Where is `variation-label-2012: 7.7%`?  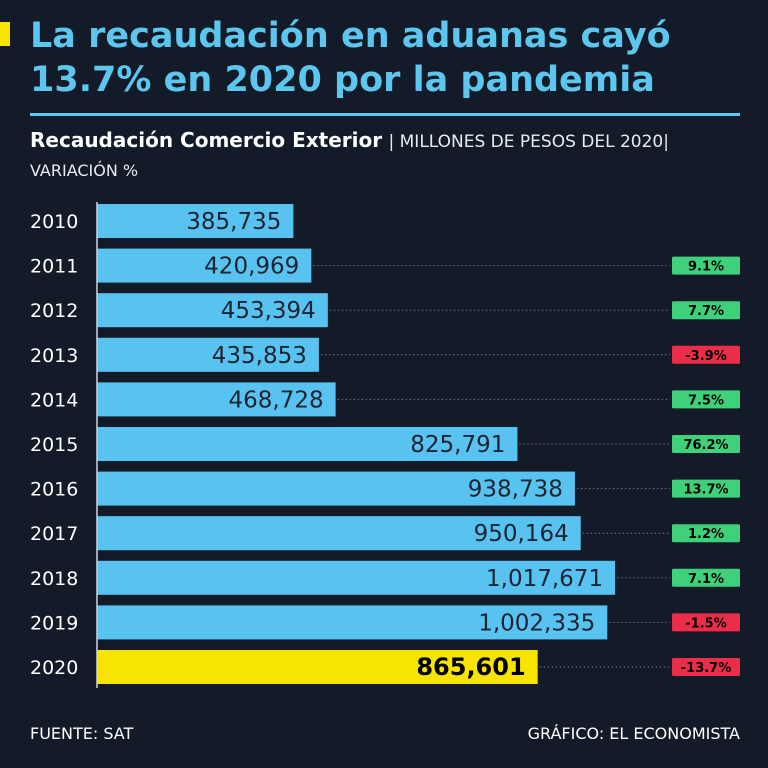
variation-label-2012: 7.7% is located at coordinates (706, 311).